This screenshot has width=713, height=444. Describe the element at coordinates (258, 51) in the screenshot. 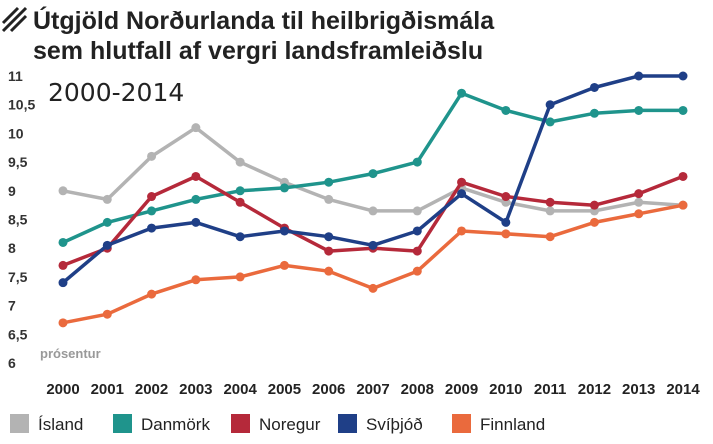

I see `chart-title-line2: sem hlutfall af vergri landsframleiðslu` at that location.